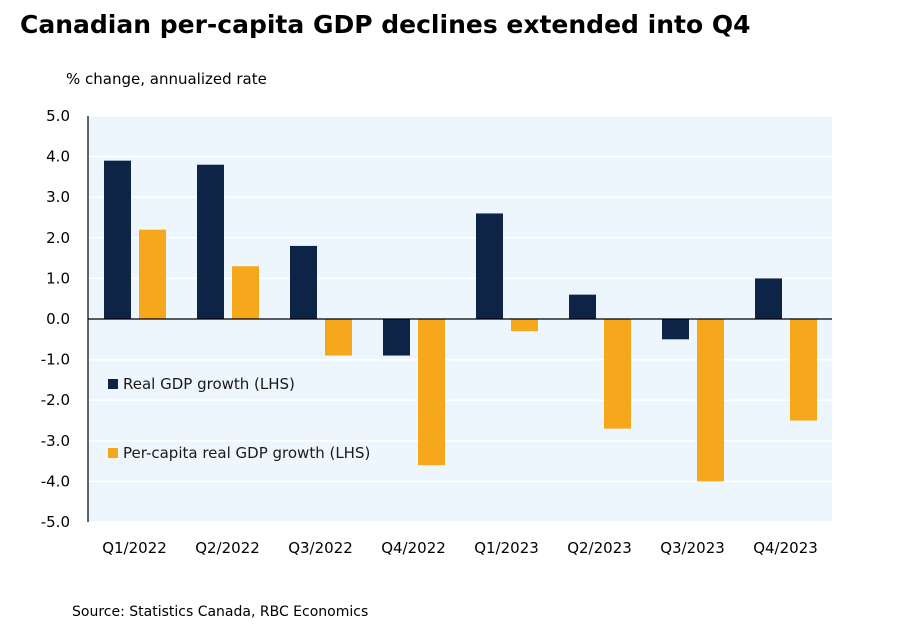 The image size is (915, 643). Describe the element at coordinates (209, 384) in the screenshot. I see `legend-label-real-gdp: Real GDP growth (LHS)` at that location.